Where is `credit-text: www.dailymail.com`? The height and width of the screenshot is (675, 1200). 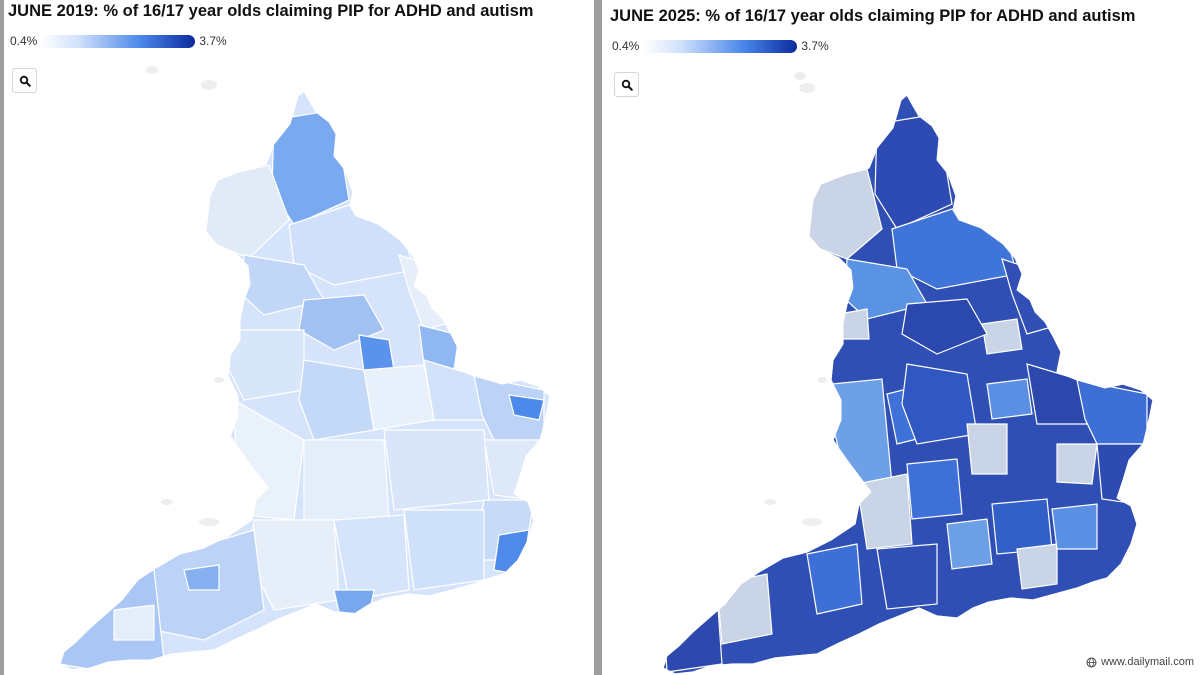 credit-text: www.dailymail.com is located at coordinates (1147, 662).